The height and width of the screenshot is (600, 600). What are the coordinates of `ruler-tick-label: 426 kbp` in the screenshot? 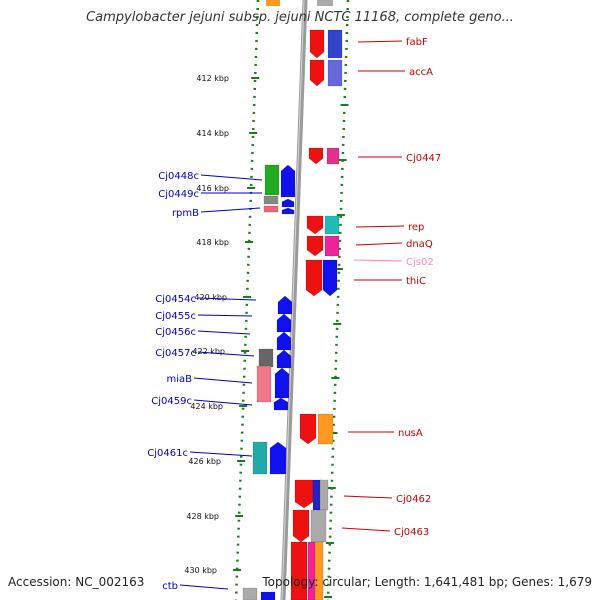 It's located at (204, 461).